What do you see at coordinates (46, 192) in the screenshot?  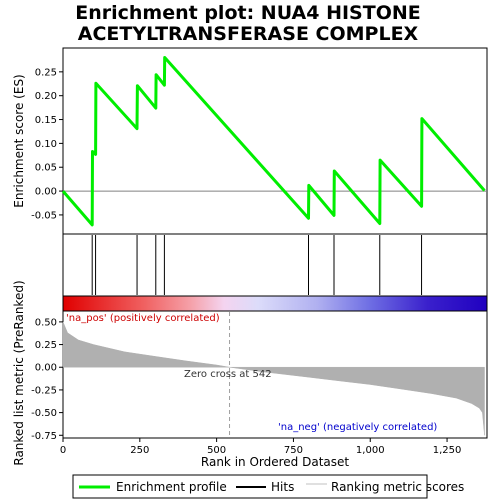 I see `es-tick-label: 0.00` at bounding box center [46, 192].